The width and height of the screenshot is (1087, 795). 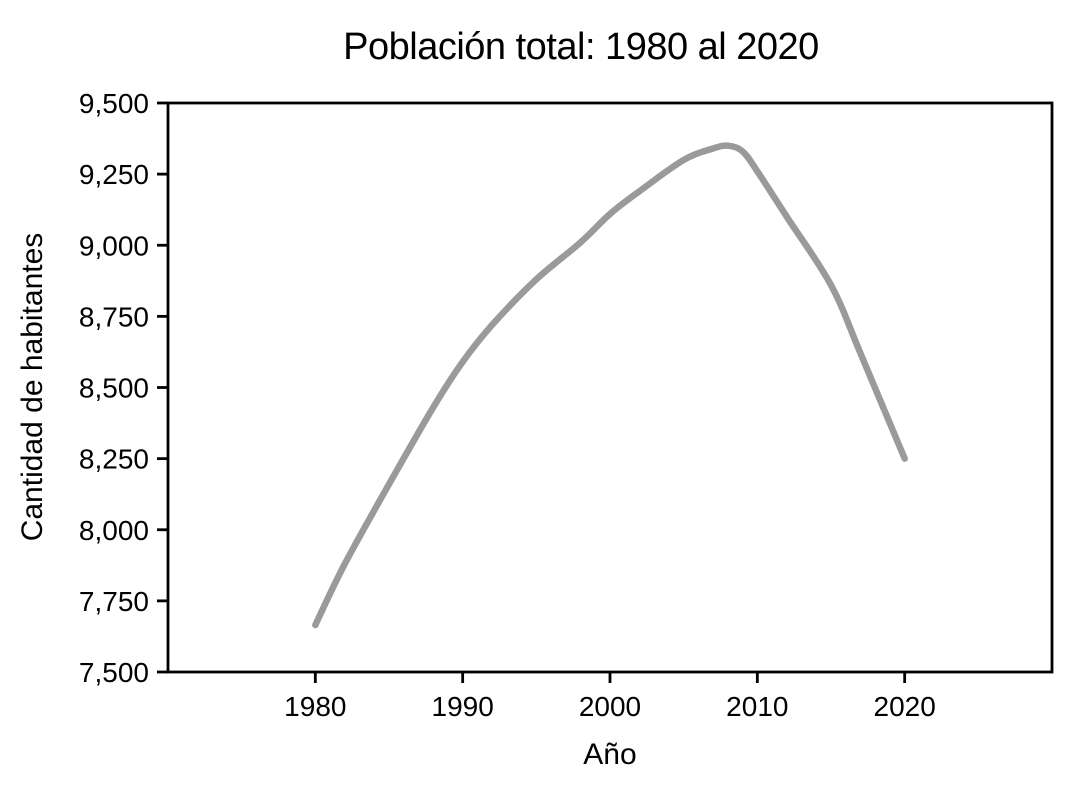 What do you see at coordinates (114, 459) in the screenshot?
I see `y-tick-label: 8,250` at bounding box center [114, 459].